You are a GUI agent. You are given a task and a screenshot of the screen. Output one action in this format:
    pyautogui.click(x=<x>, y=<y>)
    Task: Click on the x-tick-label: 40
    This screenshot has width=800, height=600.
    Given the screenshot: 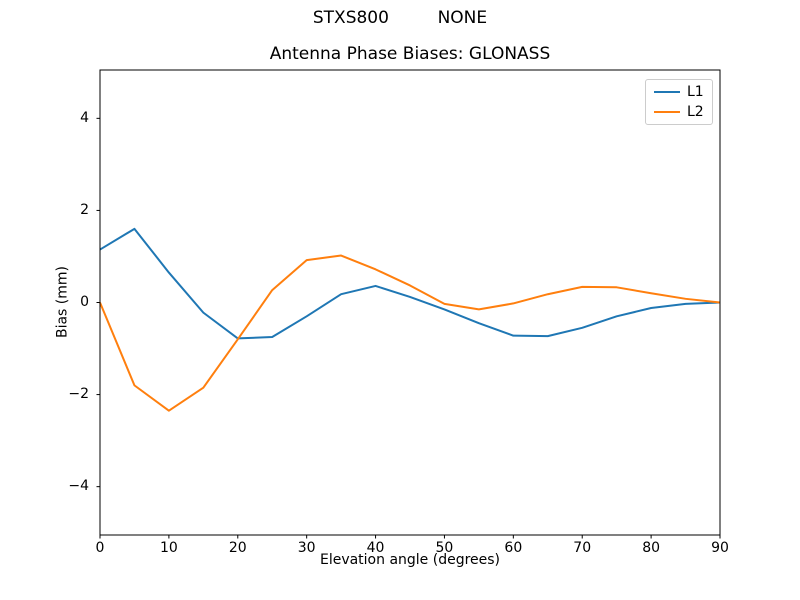 What is the action you would take?
    pyautogui.click(x=375, y=548)
    